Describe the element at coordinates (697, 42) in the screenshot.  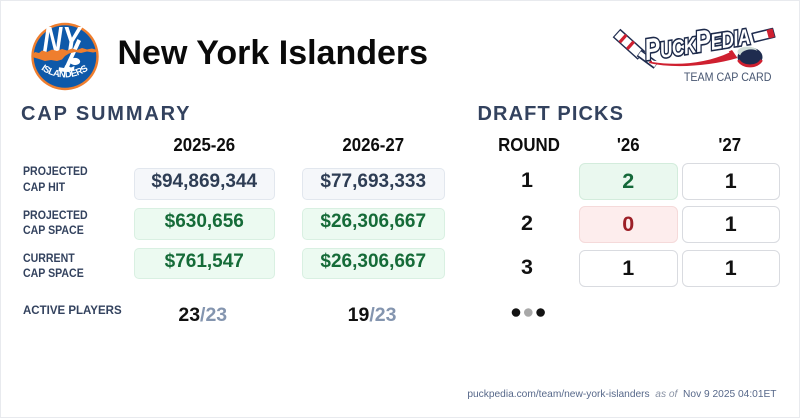
I see `svg-text: PUCKPEDIA` at that location.